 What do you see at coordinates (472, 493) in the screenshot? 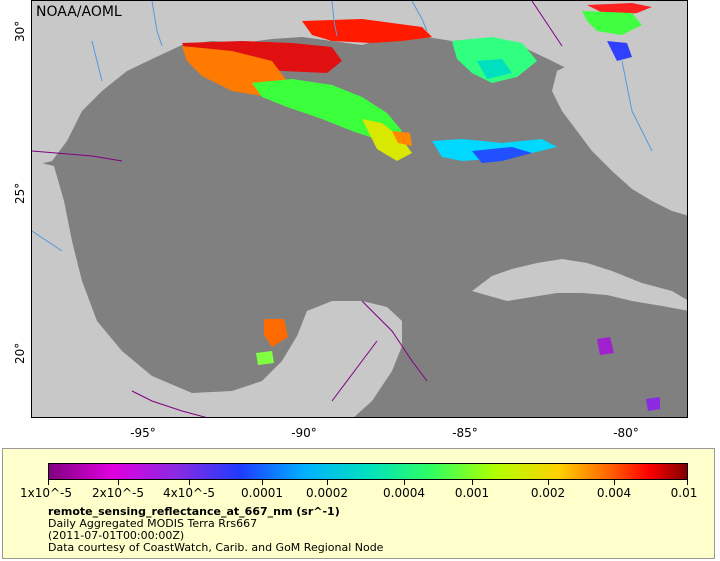
I see `colorbar-label: 0.001` at bounding box center [472, 493].